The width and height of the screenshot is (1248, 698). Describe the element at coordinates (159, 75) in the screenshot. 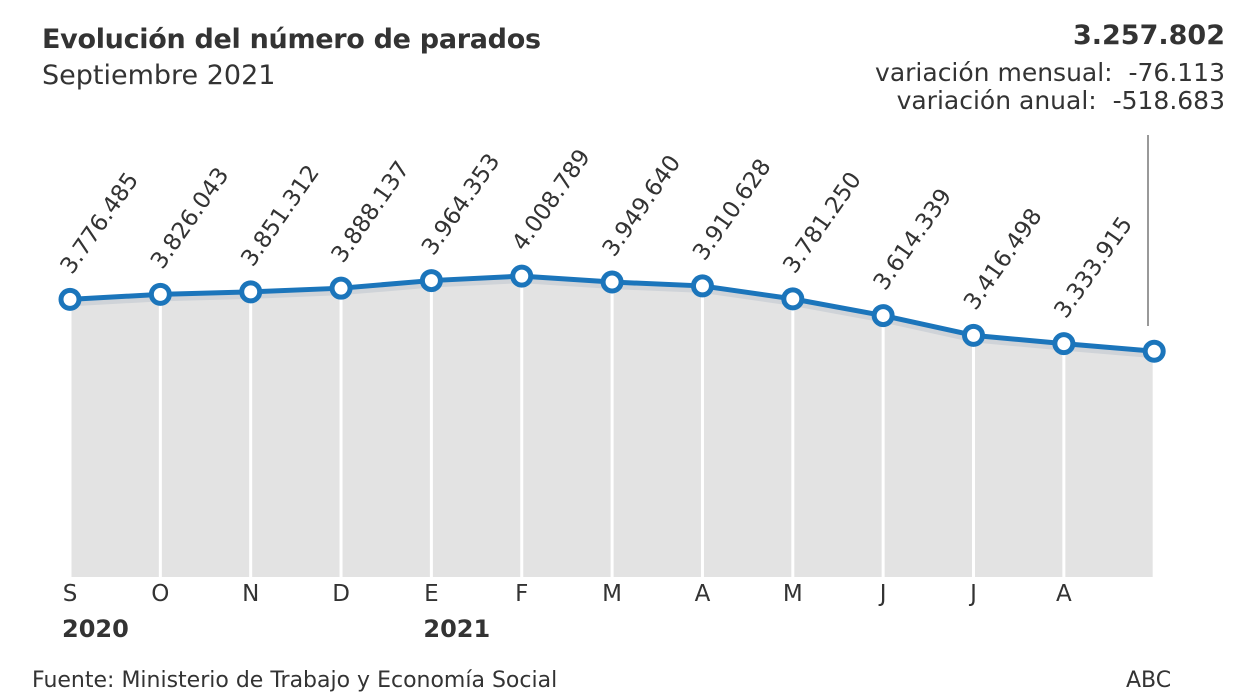

I see `chart-subtitle: Septiembre 2021` at that location.